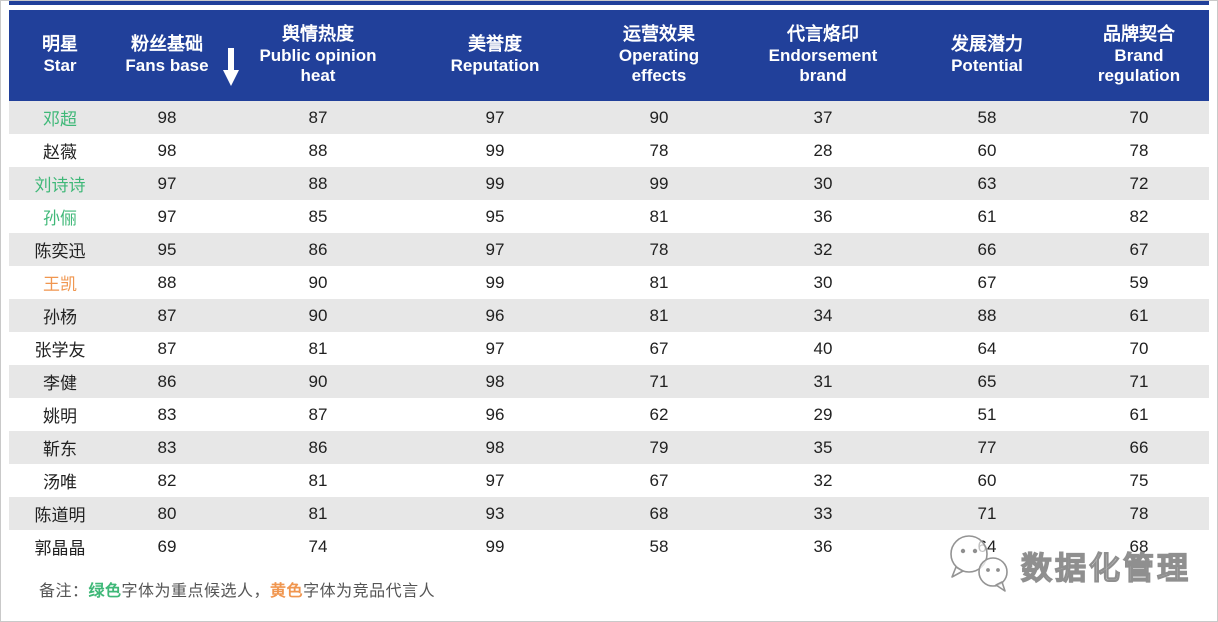 Image resolution: width=1218 pixels, height=622 pixels. What do you see at coordinates (659, 513) in the screenshot?
I see `score-cell: 68` at bounding box center [659, 513].